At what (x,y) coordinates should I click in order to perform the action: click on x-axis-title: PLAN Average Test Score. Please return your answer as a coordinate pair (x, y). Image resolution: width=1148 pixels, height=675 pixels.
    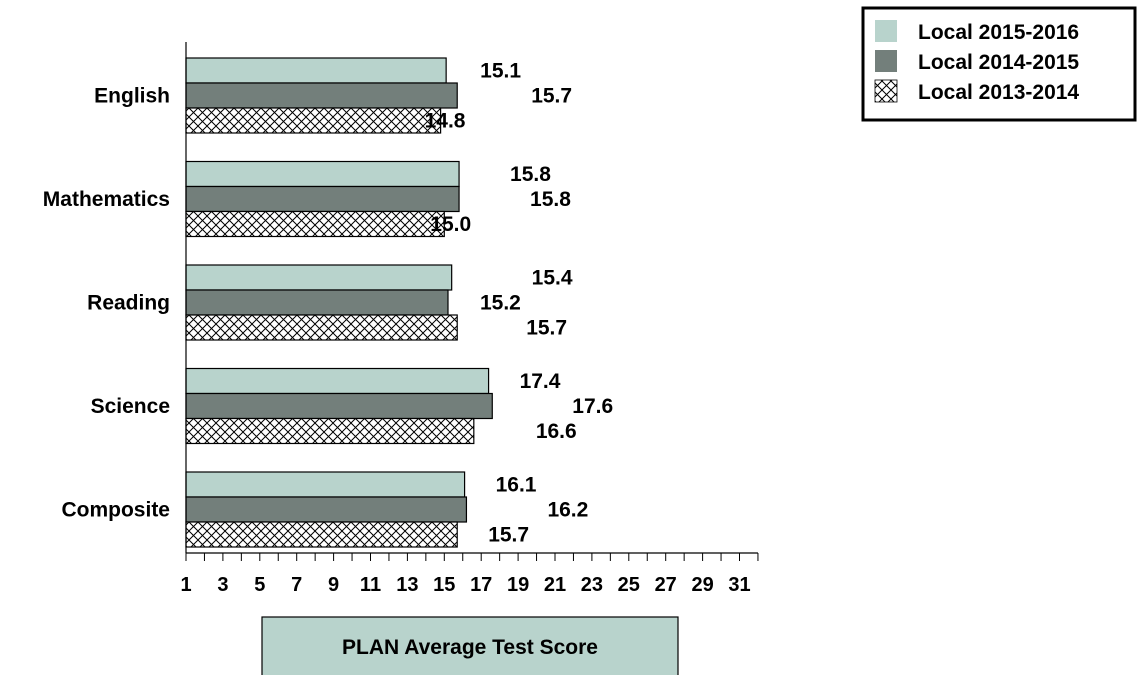
    Looking at the image, I should click on (470, 647).